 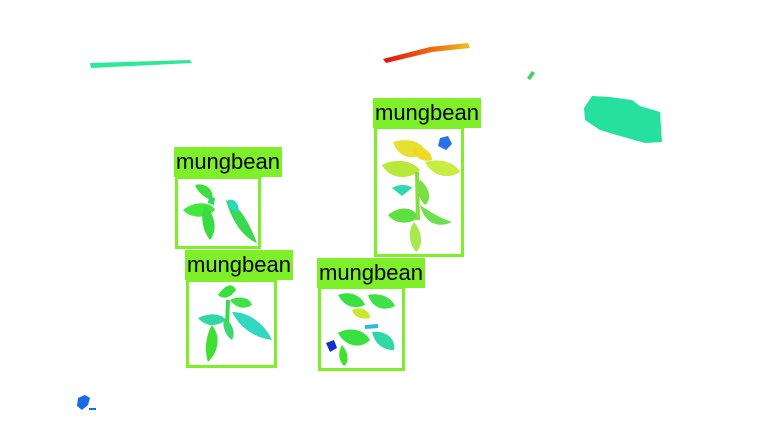 What do you see at coordinates (228, 162) in the screenshot?
I see `detection-label-1: mungbean` at bounding box center [228, 162].